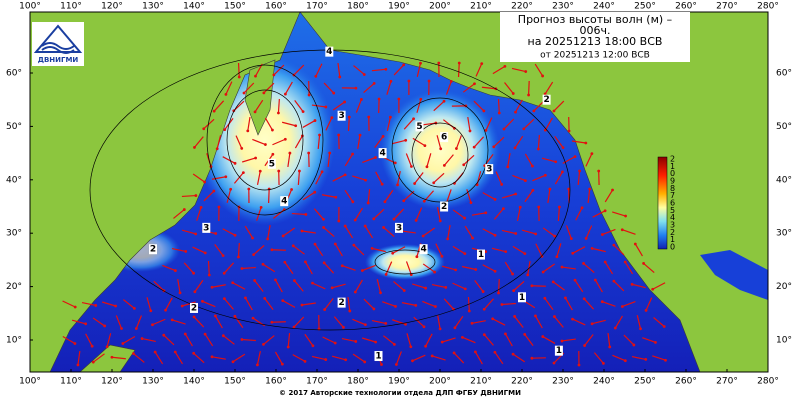 The width and height of the screenshot is (800, 400). What do you see at coordinates (423, 250) in the screenshot?
I see `contour-label: 4` at bounding box center [423, 250].